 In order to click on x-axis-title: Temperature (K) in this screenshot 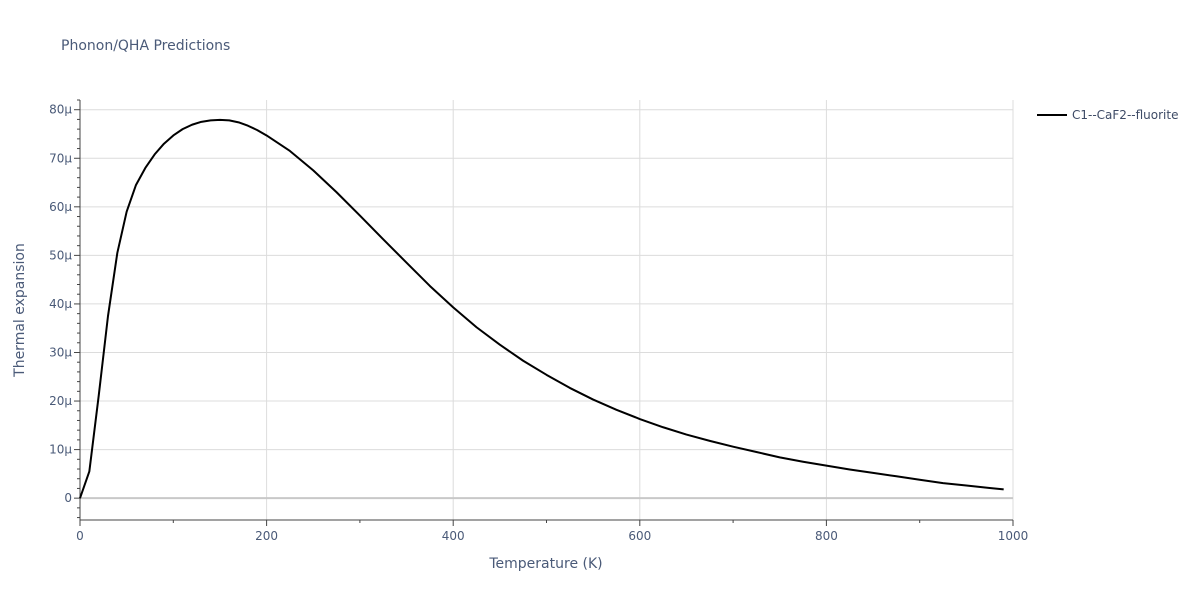, I will do `click(545, 564)`.